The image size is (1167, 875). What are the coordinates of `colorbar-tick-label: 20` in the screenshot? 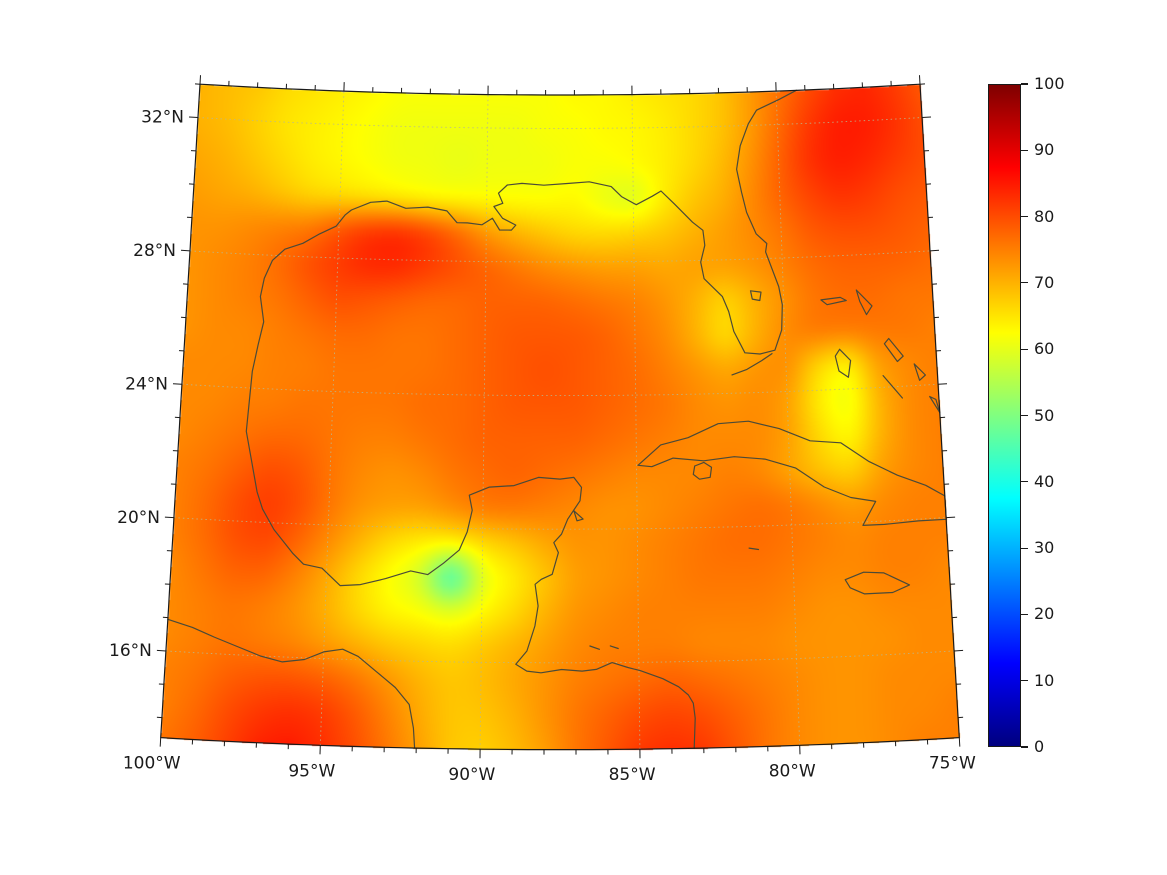 It's located at (1044, 614).